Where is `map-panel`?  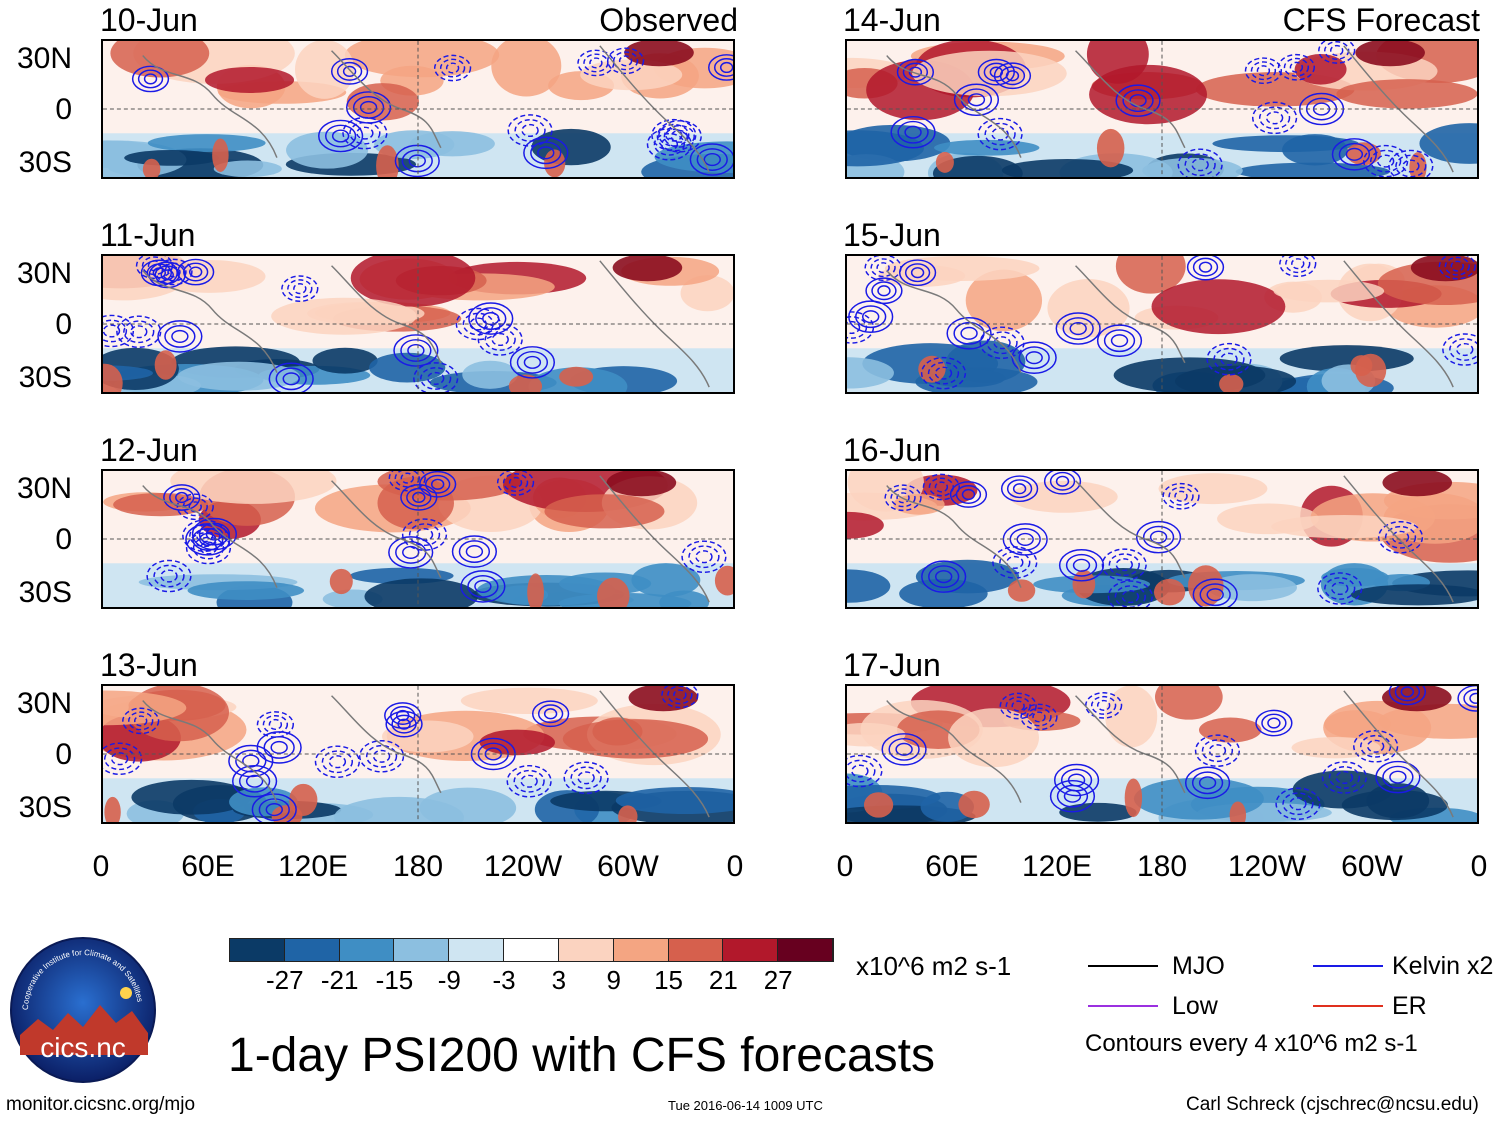
map-panel is located at coordinates (1162, 109).